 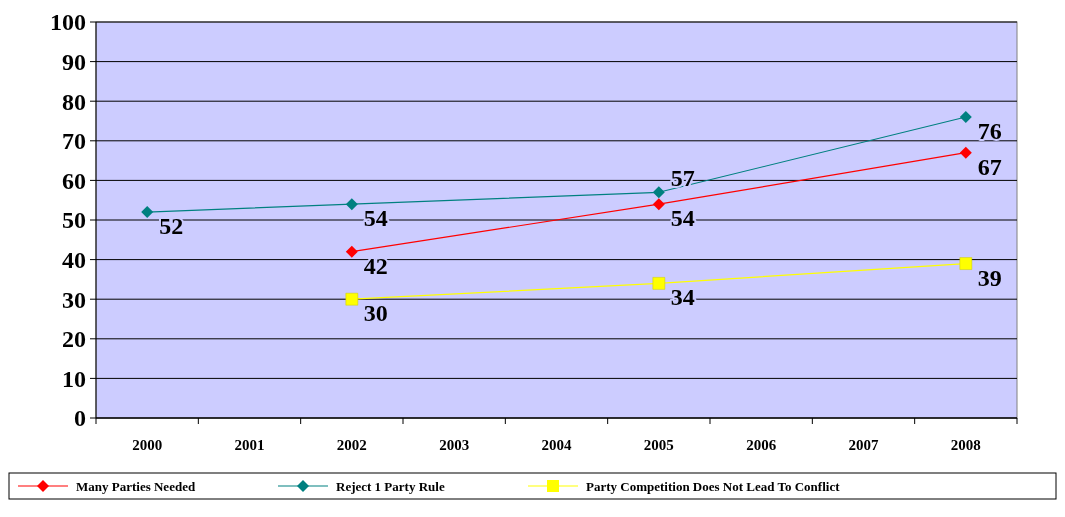 What do you see at coordinates (74, 260) in the screenshot?
I see `y-tick-label: 40` at bounding box center [74, 260].